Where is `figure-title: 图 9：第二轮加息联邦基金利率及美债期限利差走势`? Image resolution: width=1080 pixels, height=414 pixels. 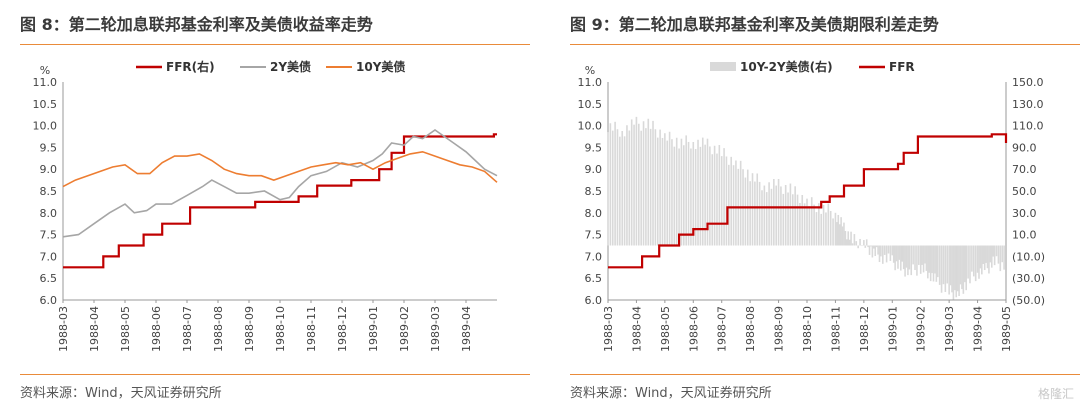
figure-title: 图 9：第二轮加息联邦基金利率及美债期限利差走势 is located at coordinates (754, 24).